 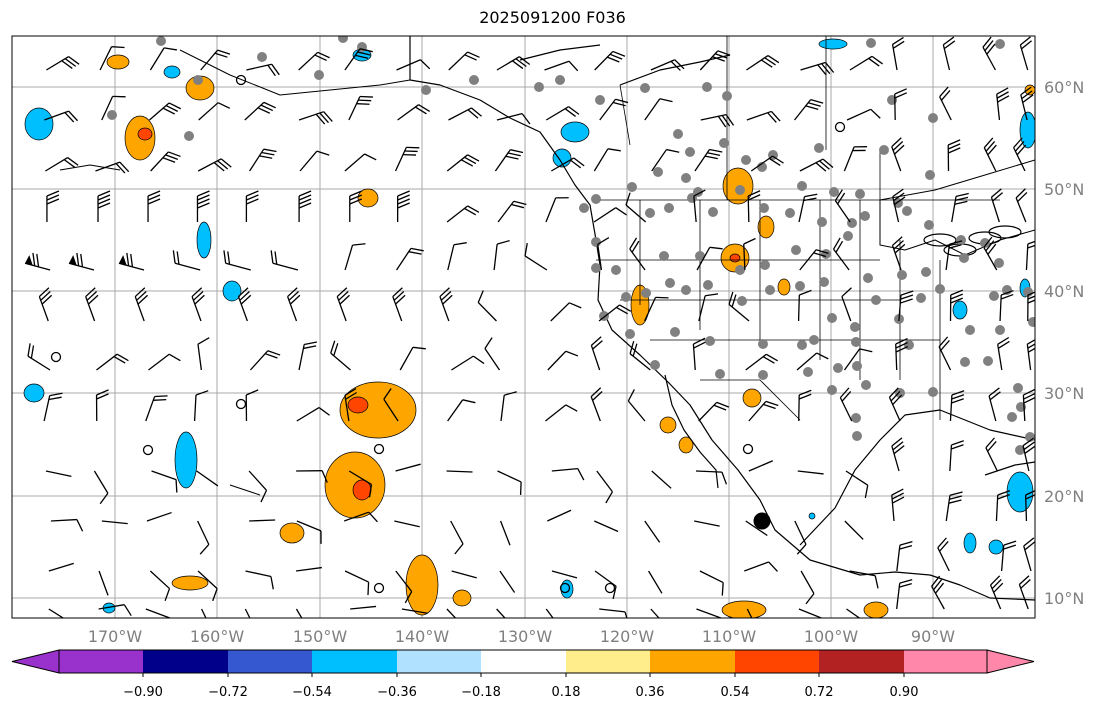 I want to click on map-title: 2025091200 F036, so click(x=552, y=17).